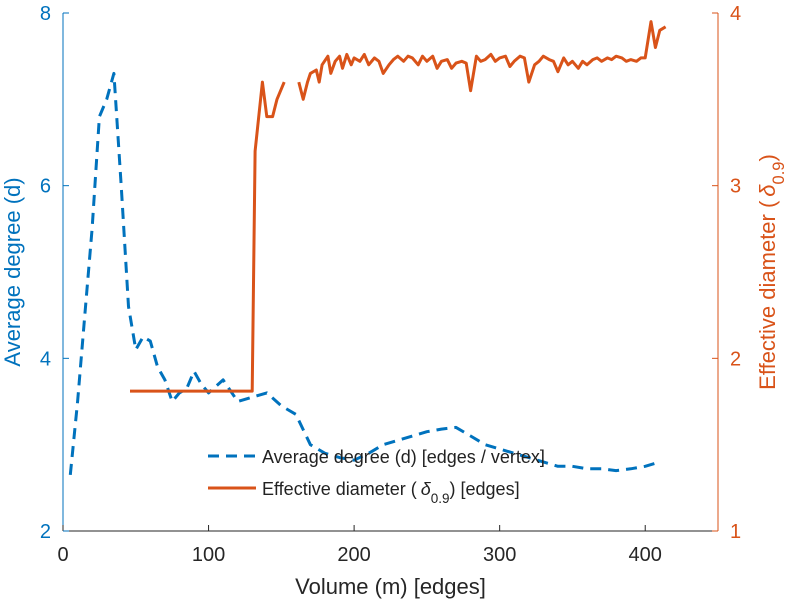 The width and height of the screenshot is (795, 600). Describe the element at coordinates (390, 586) in the screenshot. I see `x-axis-label: Volume (m) [edges]` at that location.